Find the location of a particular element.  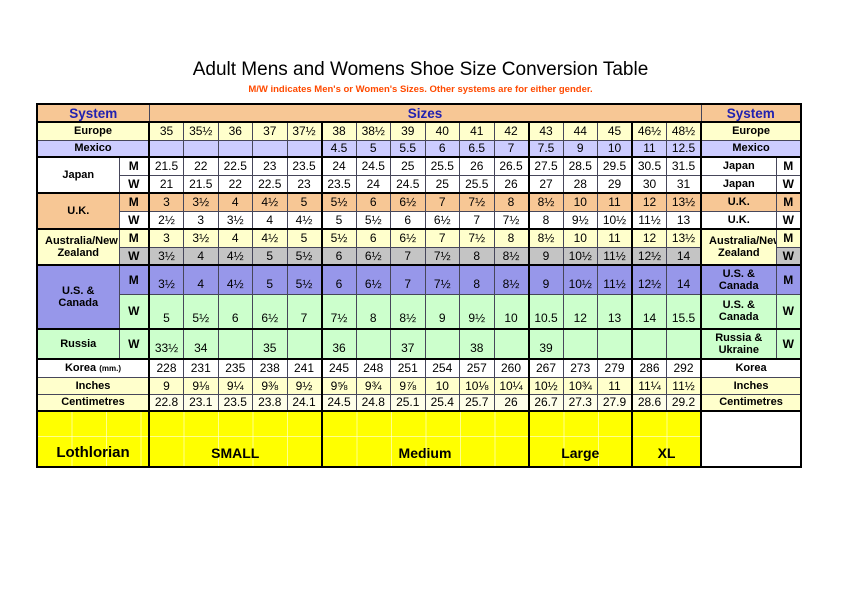

mexico-size-cell: 7.5 is located at coordinates (546, 148).